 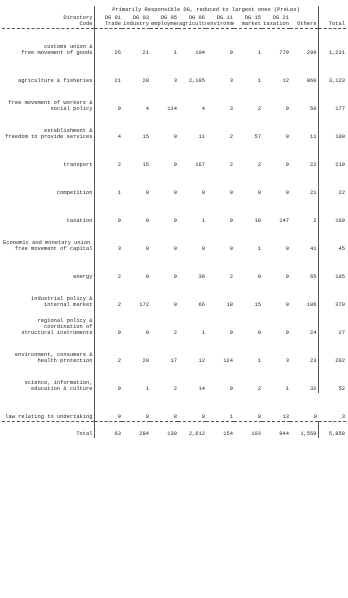 I want to click on cell: 57, so click(x=257, y=137).